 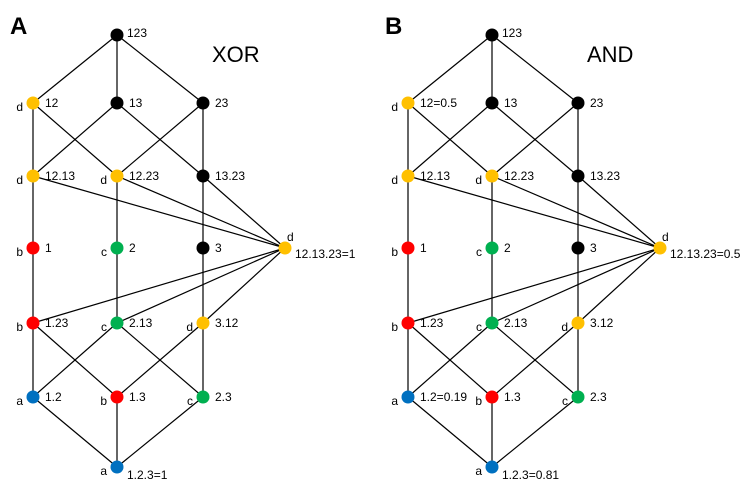 What do you see at coordinates (535, 432) in the screenshot?
I see `edge-n2_3-nB` at bounding box center [535, 432].